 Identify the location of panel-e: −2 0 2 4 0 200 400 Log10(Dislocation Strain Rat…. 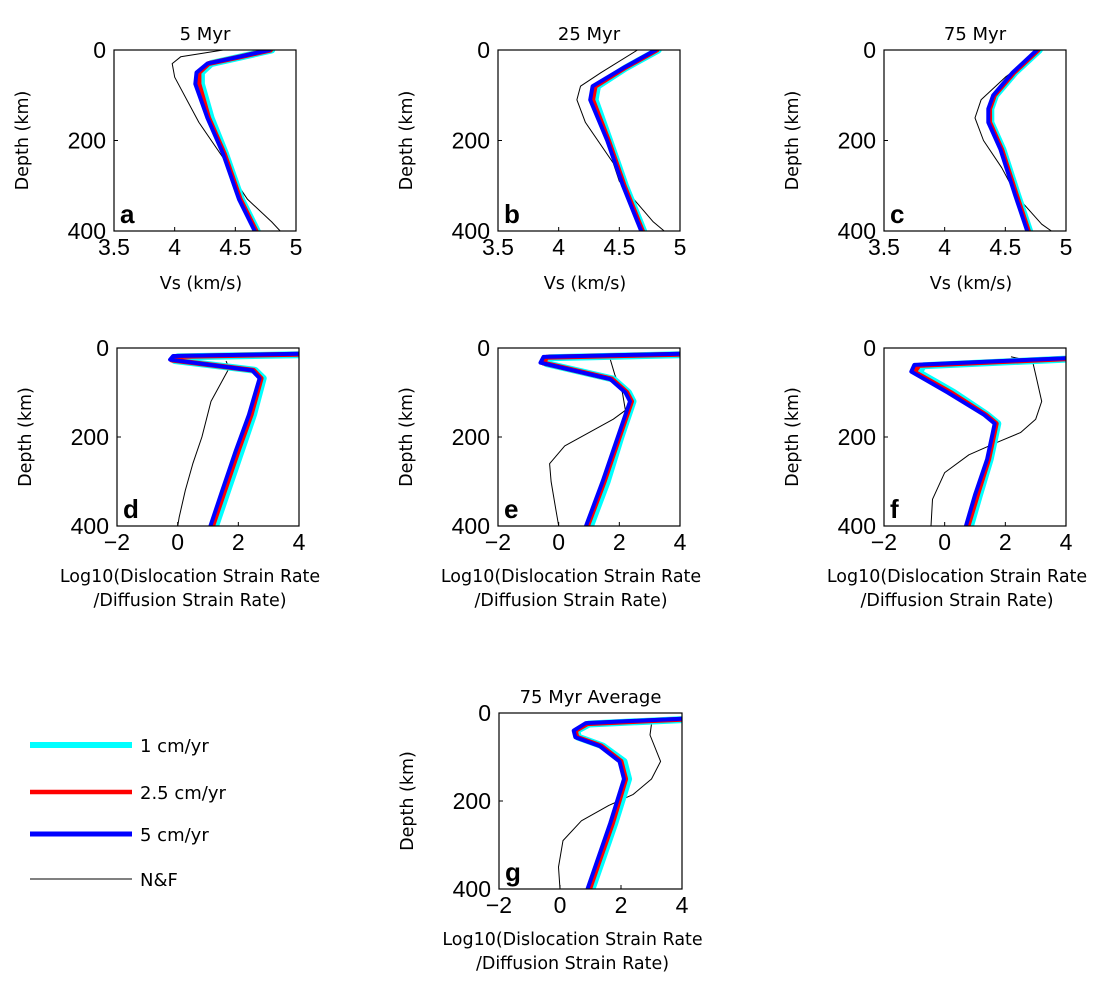
(549, 473).